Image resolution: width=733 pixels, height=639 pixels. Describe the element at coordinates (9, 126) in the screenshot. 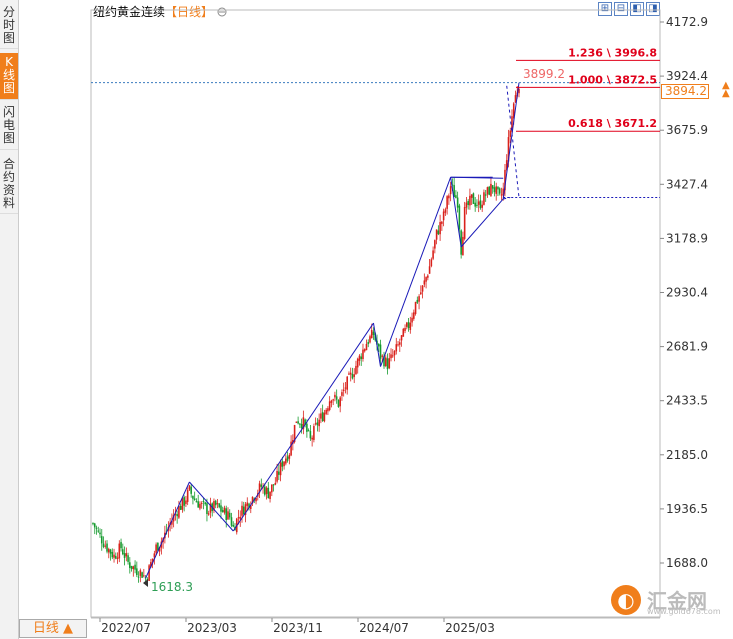

I see `tab-flash: 闪电图` at that location.